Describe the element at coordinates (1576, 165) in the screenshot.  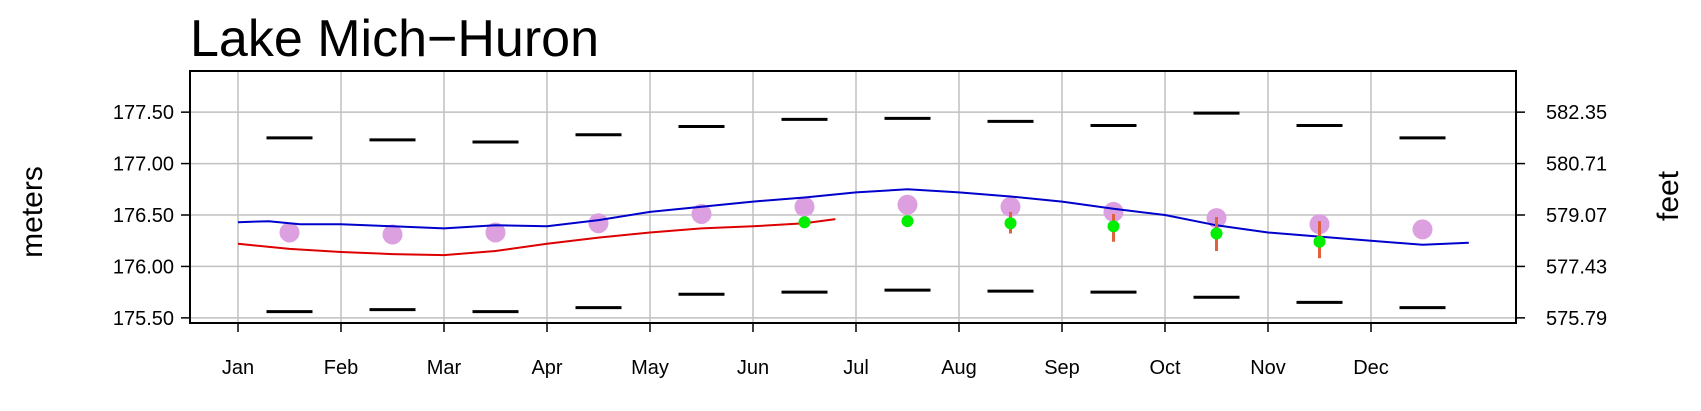
I see `y-tick-label-right: 580.71` at that location.